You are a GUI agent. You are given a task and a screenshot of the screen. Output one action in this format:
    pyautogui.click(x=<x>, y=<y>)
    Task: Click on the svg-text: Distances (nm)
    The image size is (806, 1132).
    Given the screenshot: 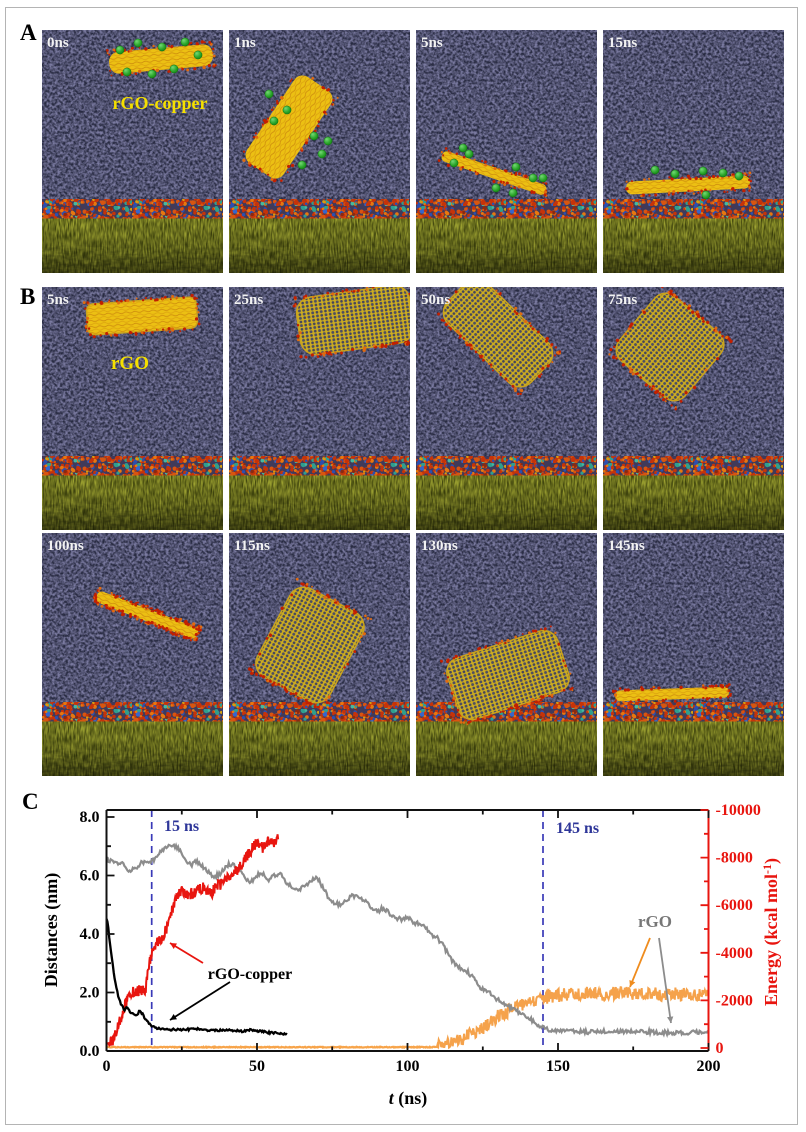 What is the action you would take?
    pyautogui.click(x=51, y=930)
    